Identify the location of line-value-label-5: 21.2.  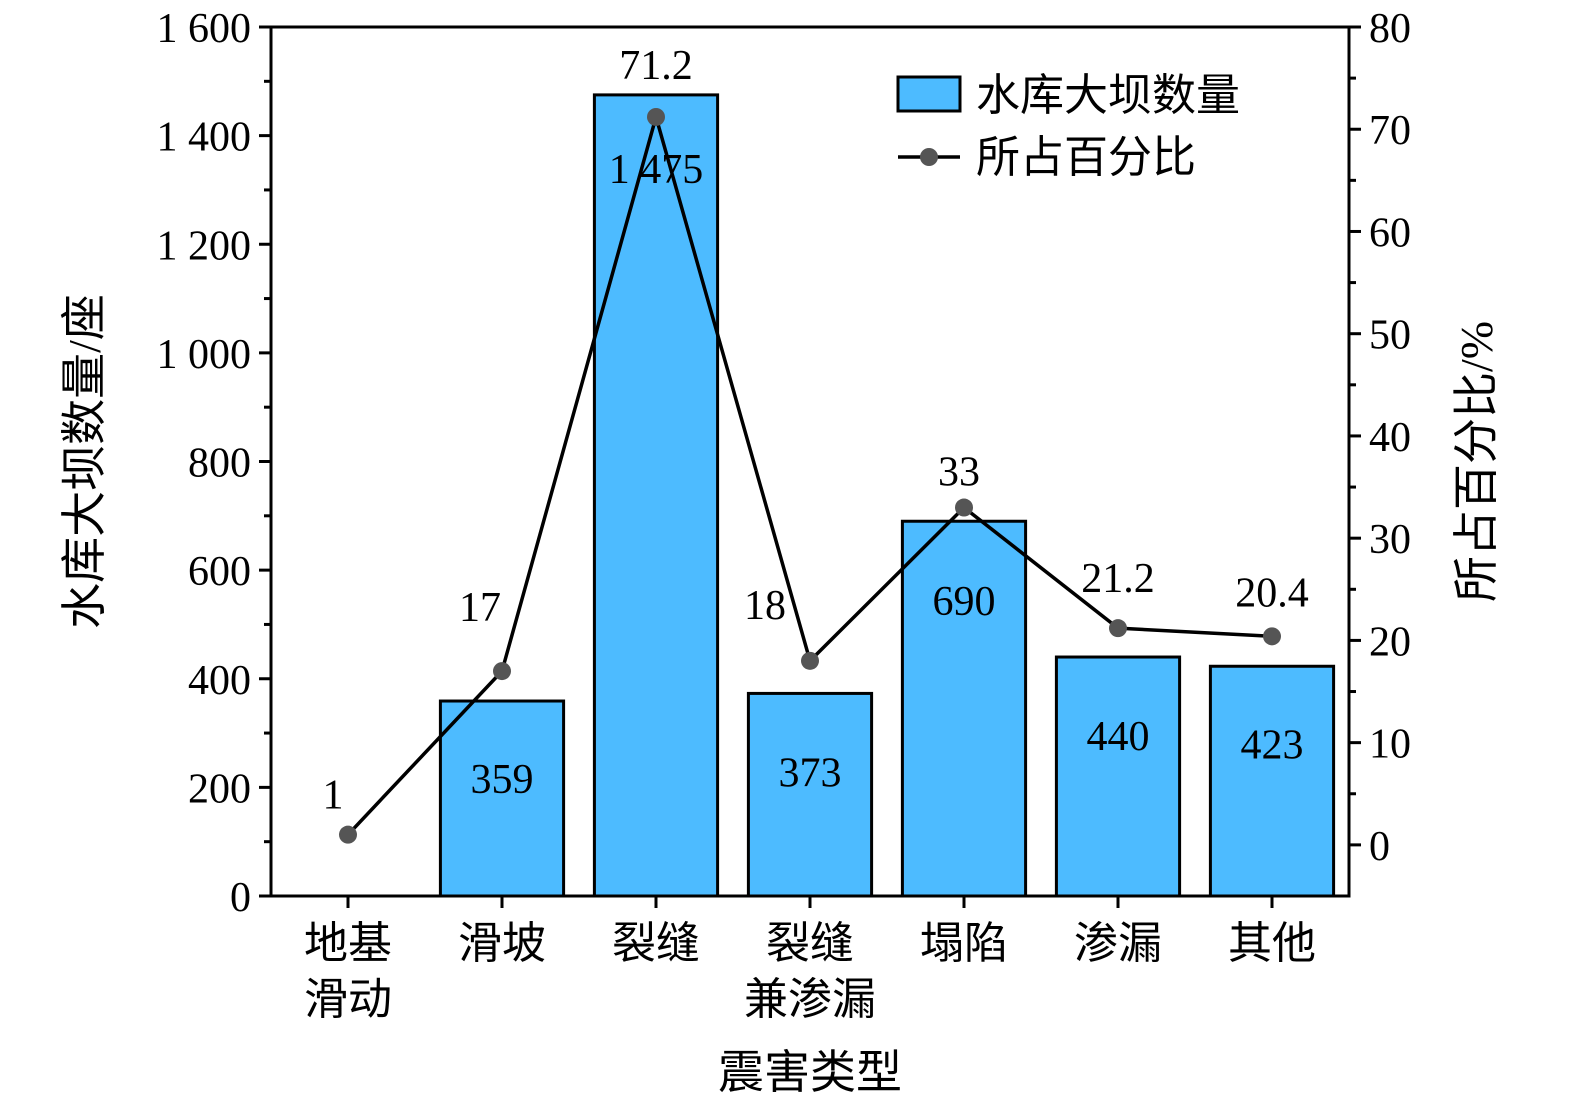
(1118, 579).